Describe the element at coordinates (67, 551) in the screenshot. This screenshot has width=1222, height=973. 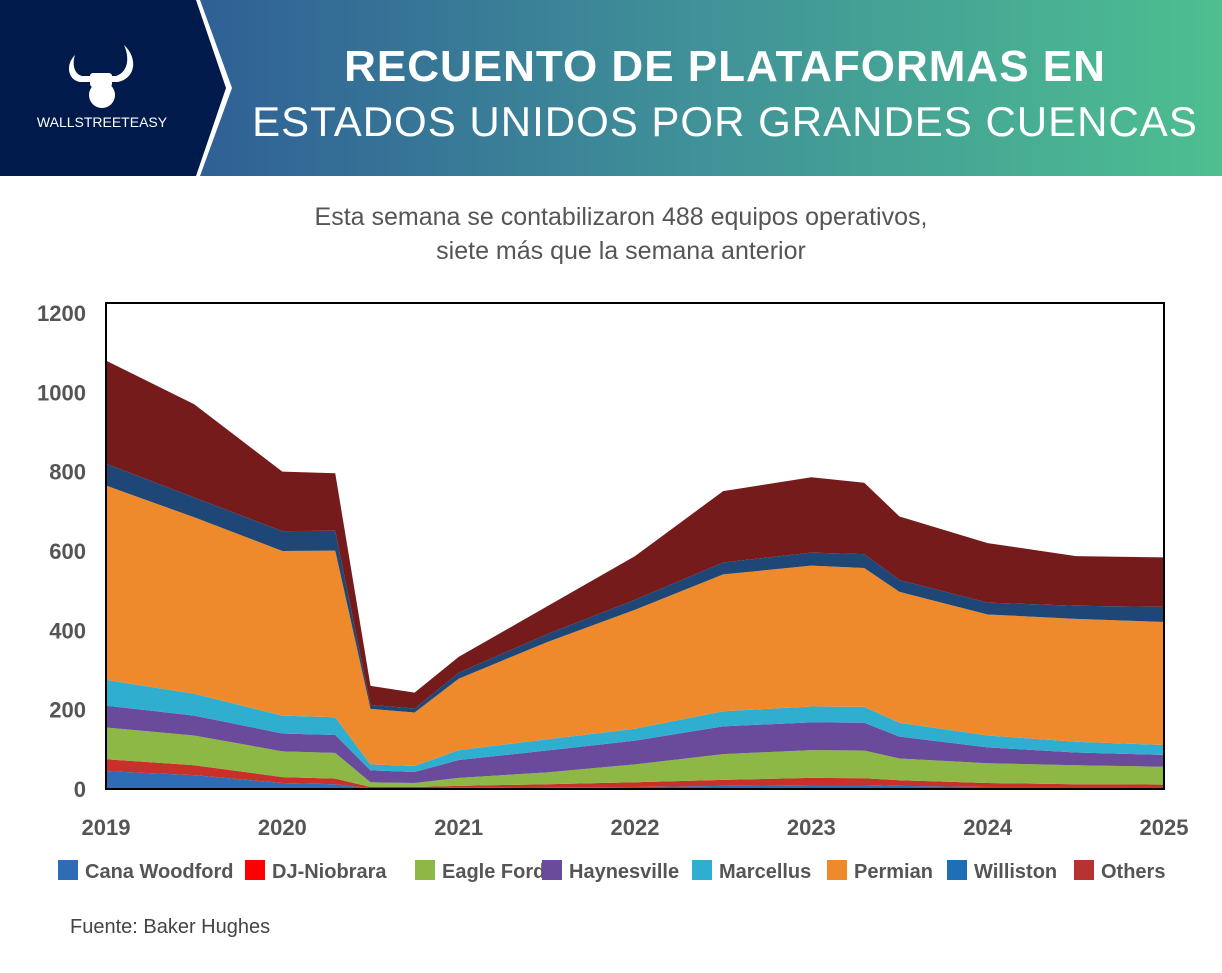
I see `y-tick-label: 600` at that location.